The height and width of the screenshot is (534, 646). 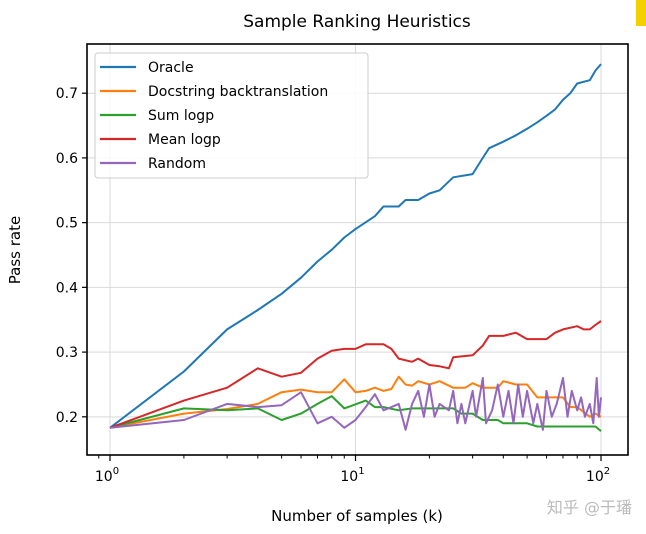 What do you see at coordinates (67, 159) in the screenshot?
I see `y-tick-label: 0.6` at bounding box center [67, 159].